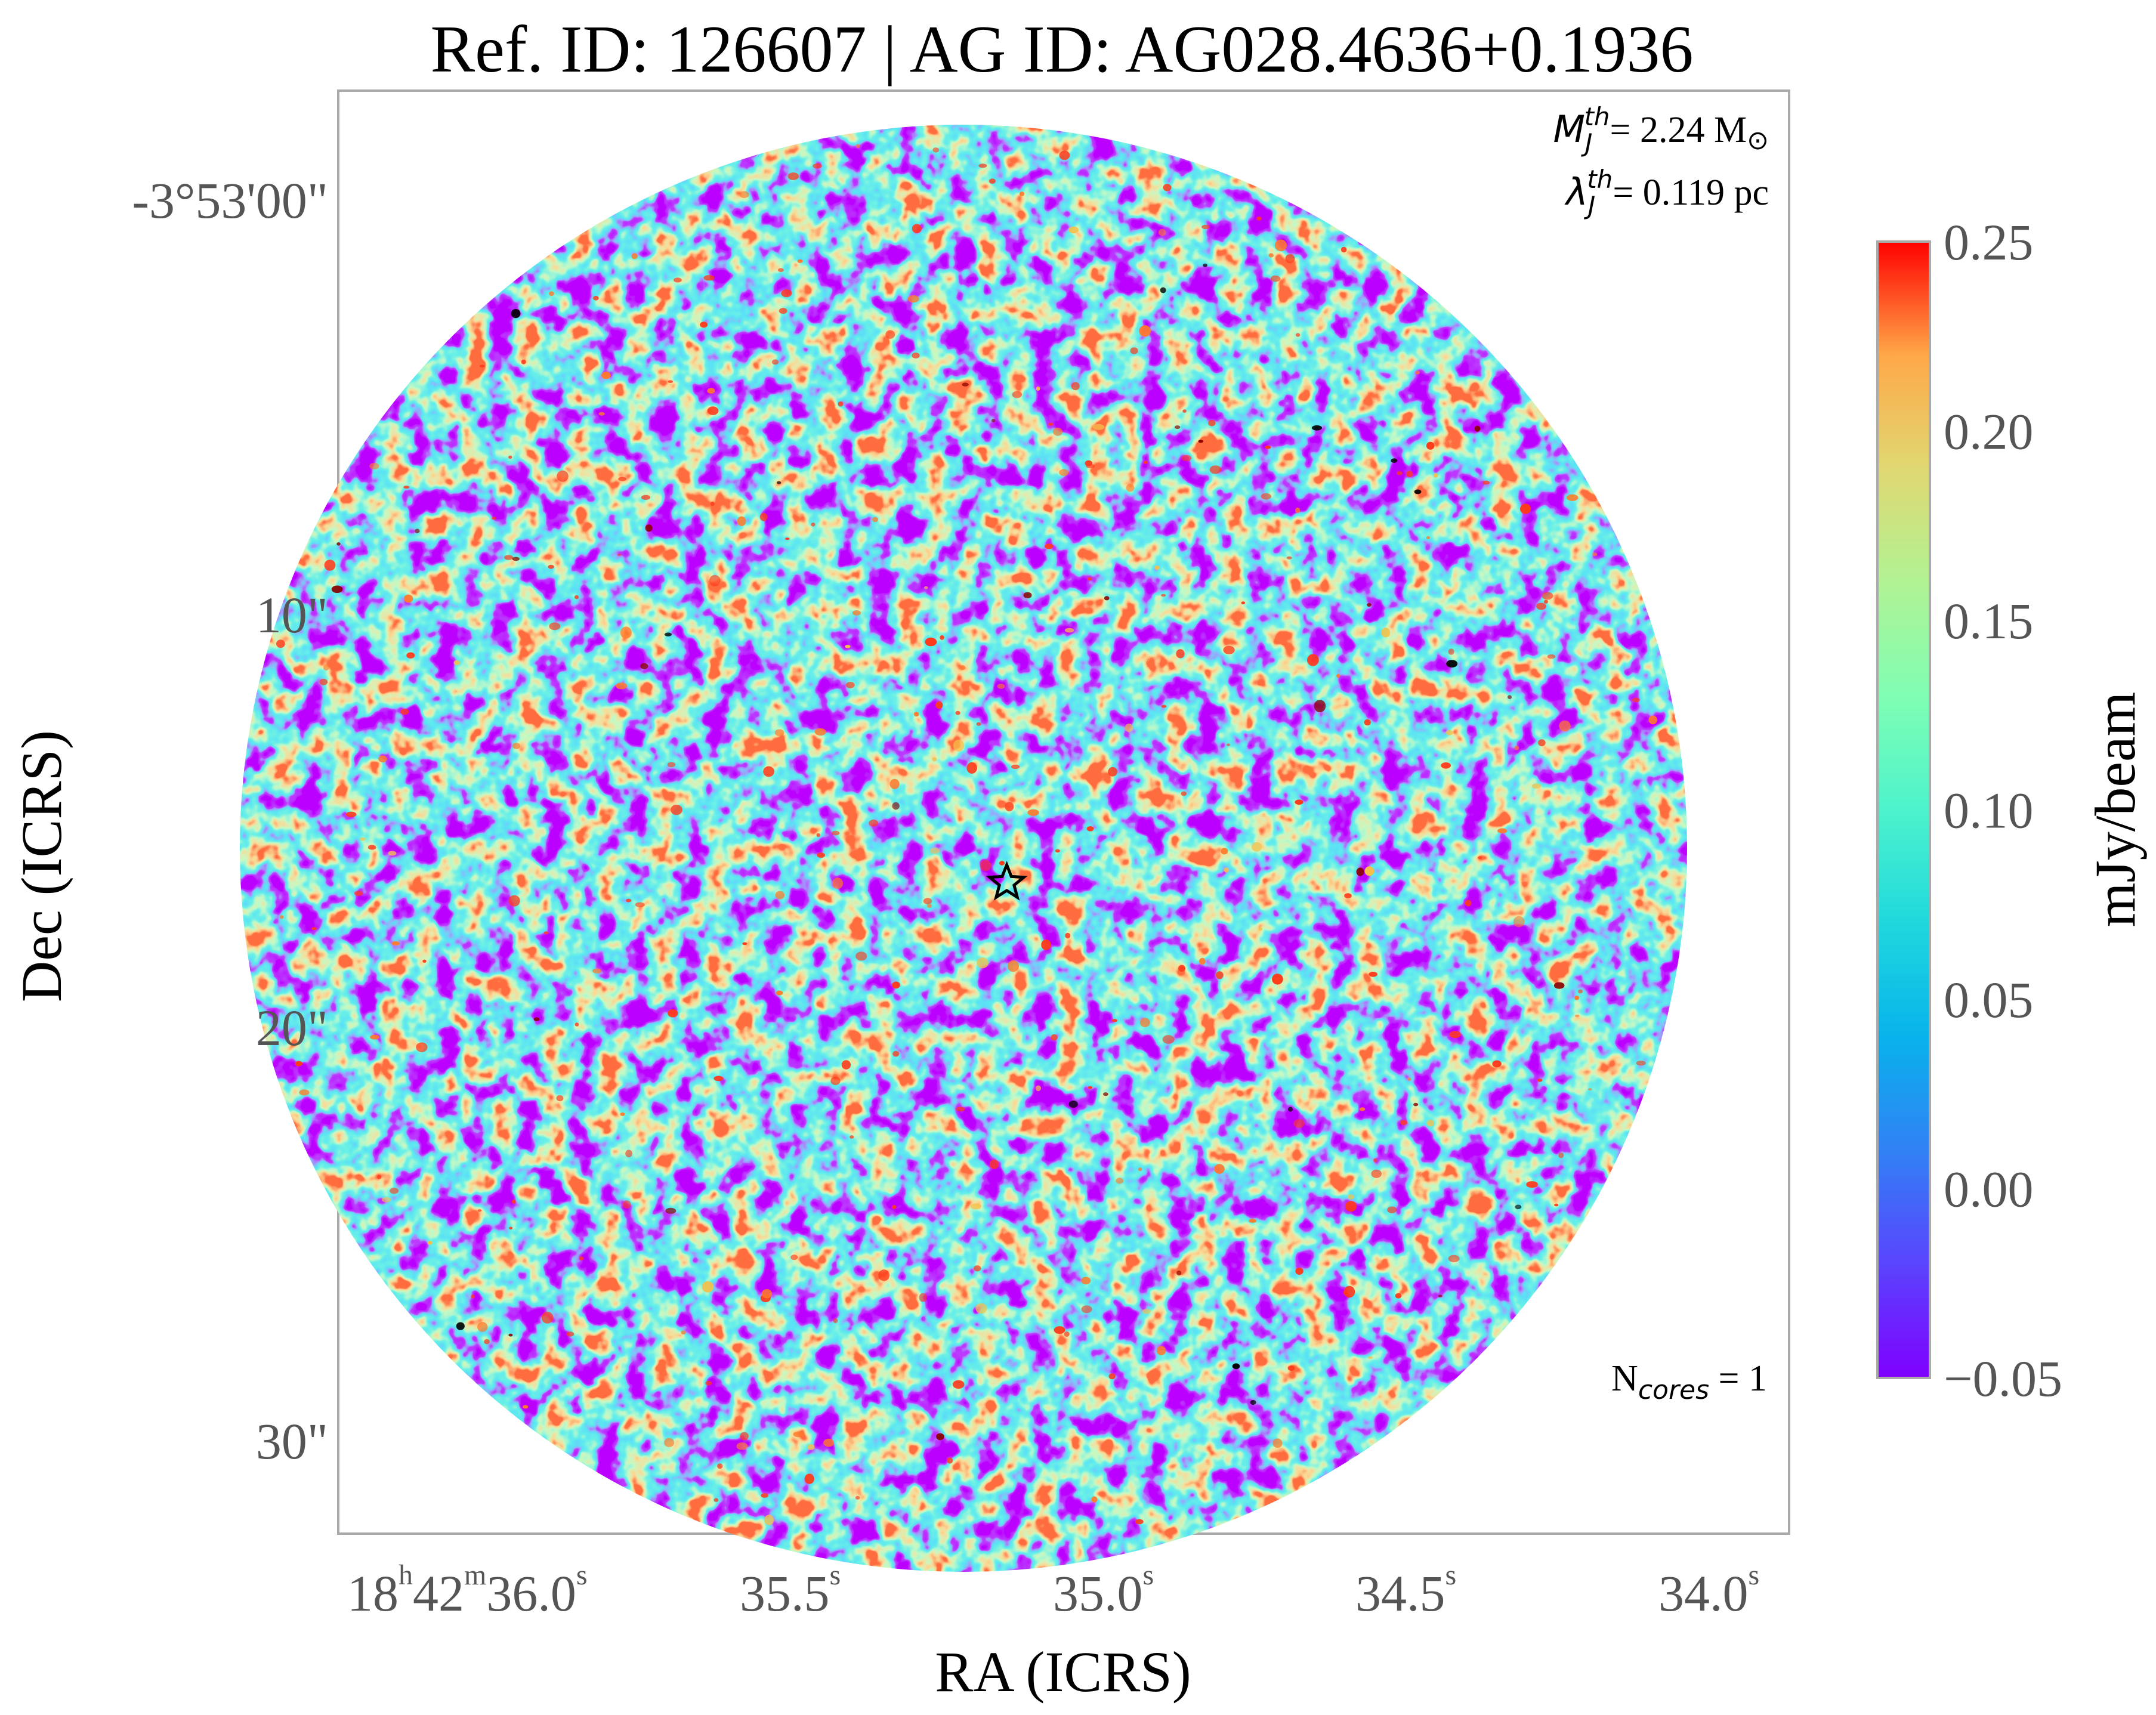 This screenshot has width=2156, height=1715. I want to click on colorbar-gradient, so click(1904, 810).